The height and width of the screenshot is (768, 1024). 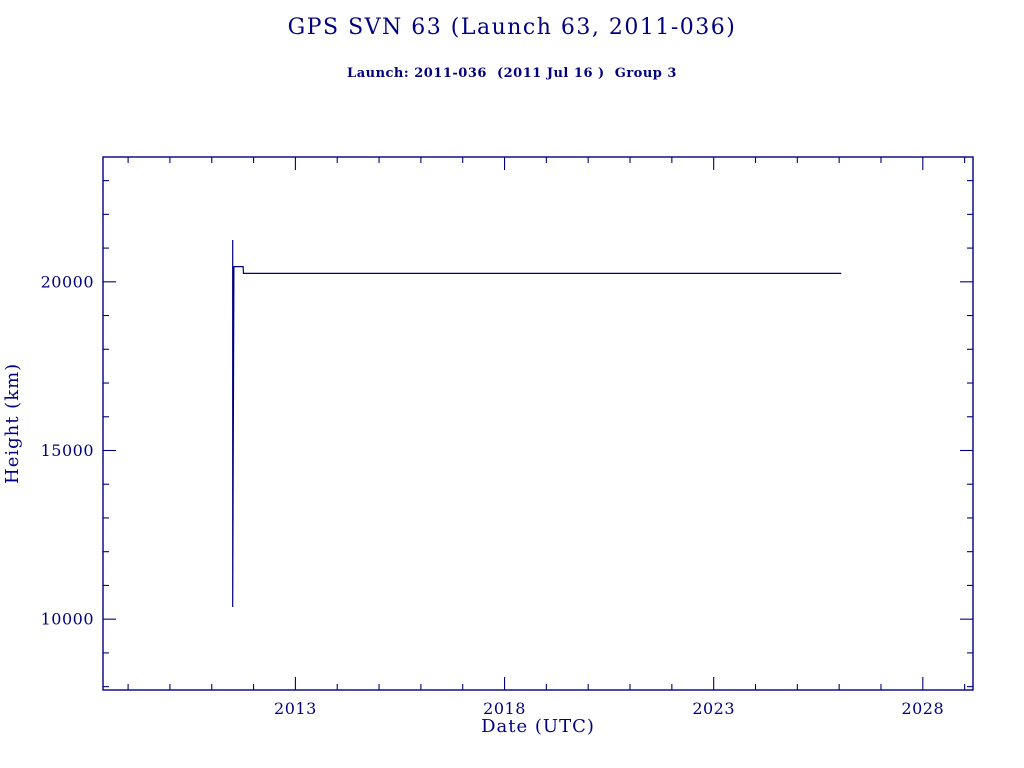 What do you see at coordinates (538, 726) in the screenshot?
I see `x-axis-label: Date (UTC)` at bounding box center [538, 726].